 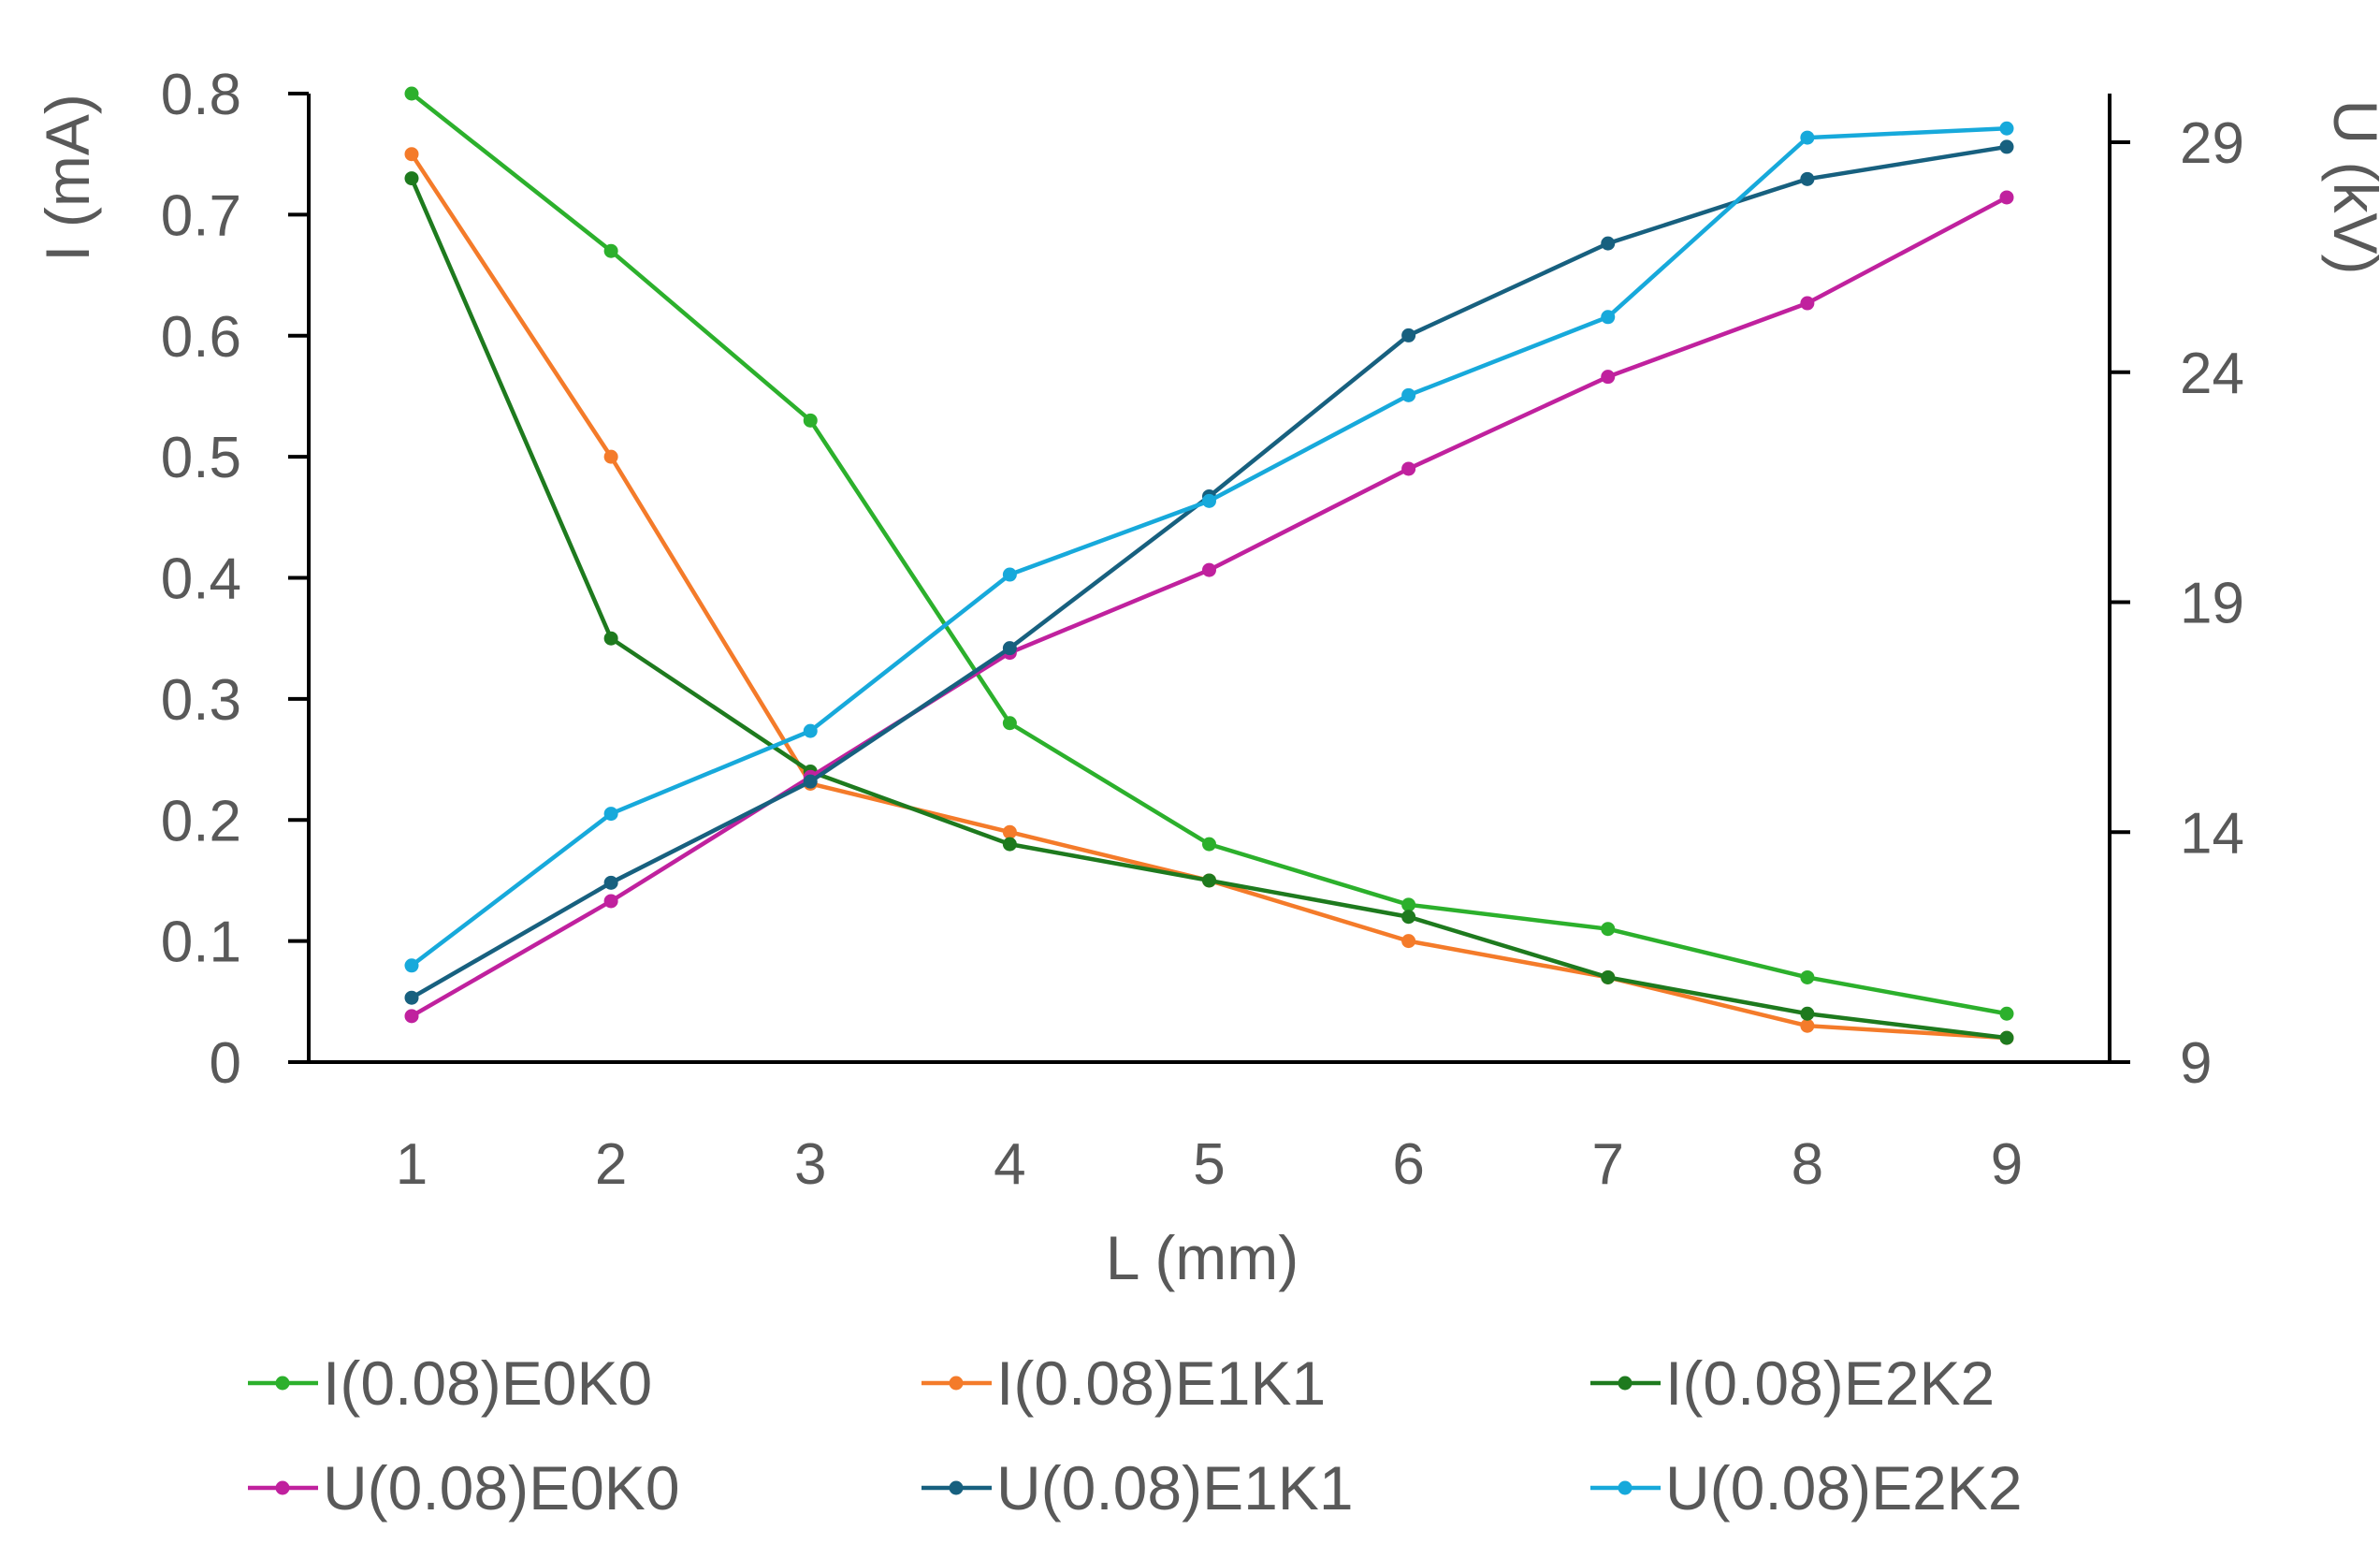 What do you see at coordinates (2350, 187) in the screenshot?
I see `right-axis-title: U (kV)` at bounding box center [2350, 187].